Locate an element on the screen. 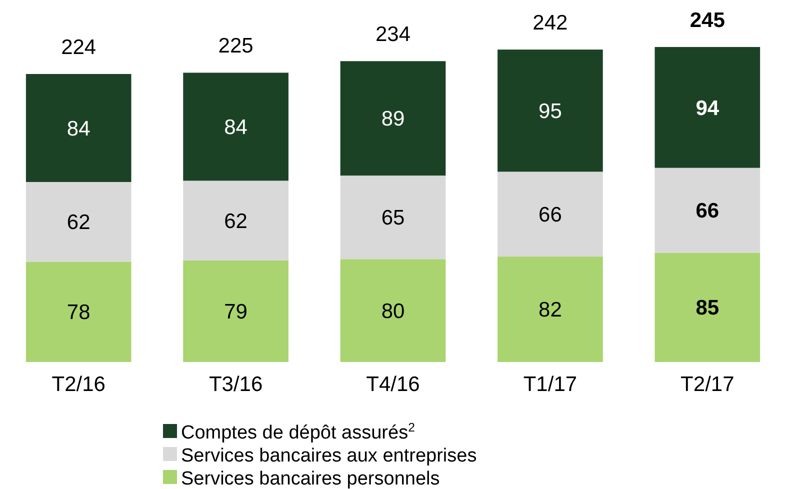  legend-label: Services bancaires aux entreprises is located at coordinates (329, 456).